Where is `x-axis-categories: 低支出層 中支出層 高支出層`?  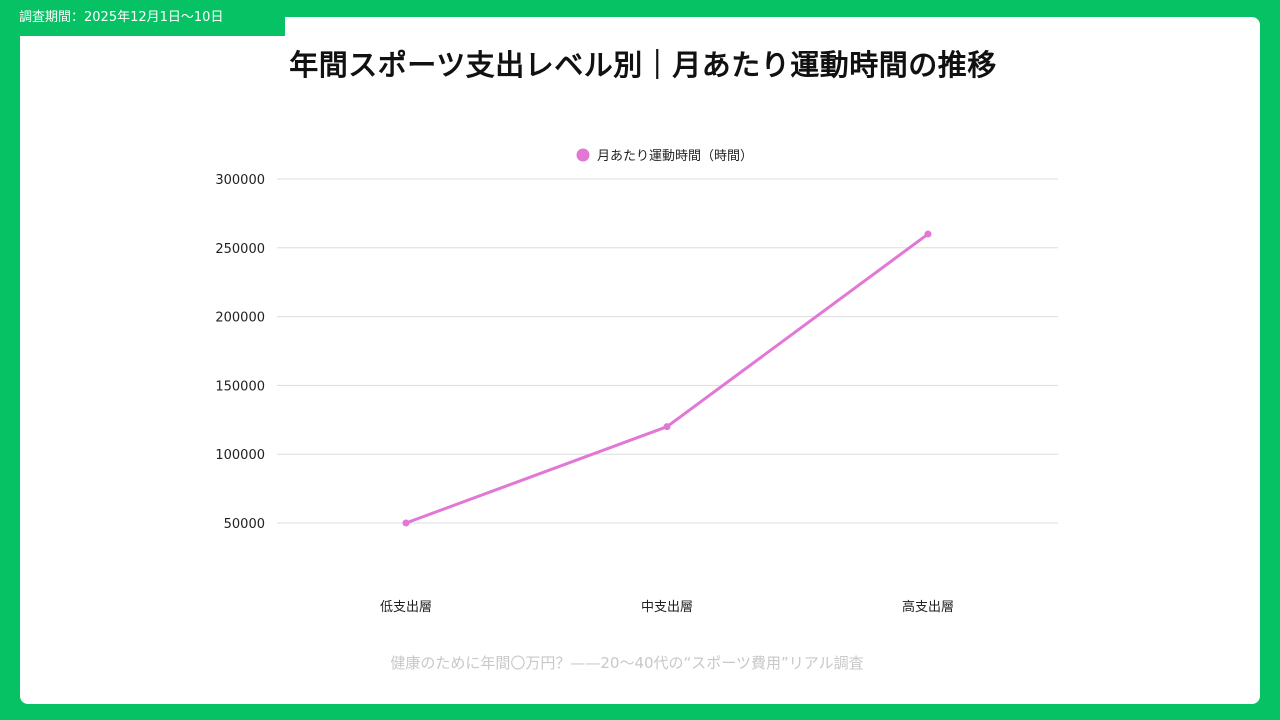 x-axis-categories: 低支出層 中支出層 高支出層 is located at coordinates (667, 607).